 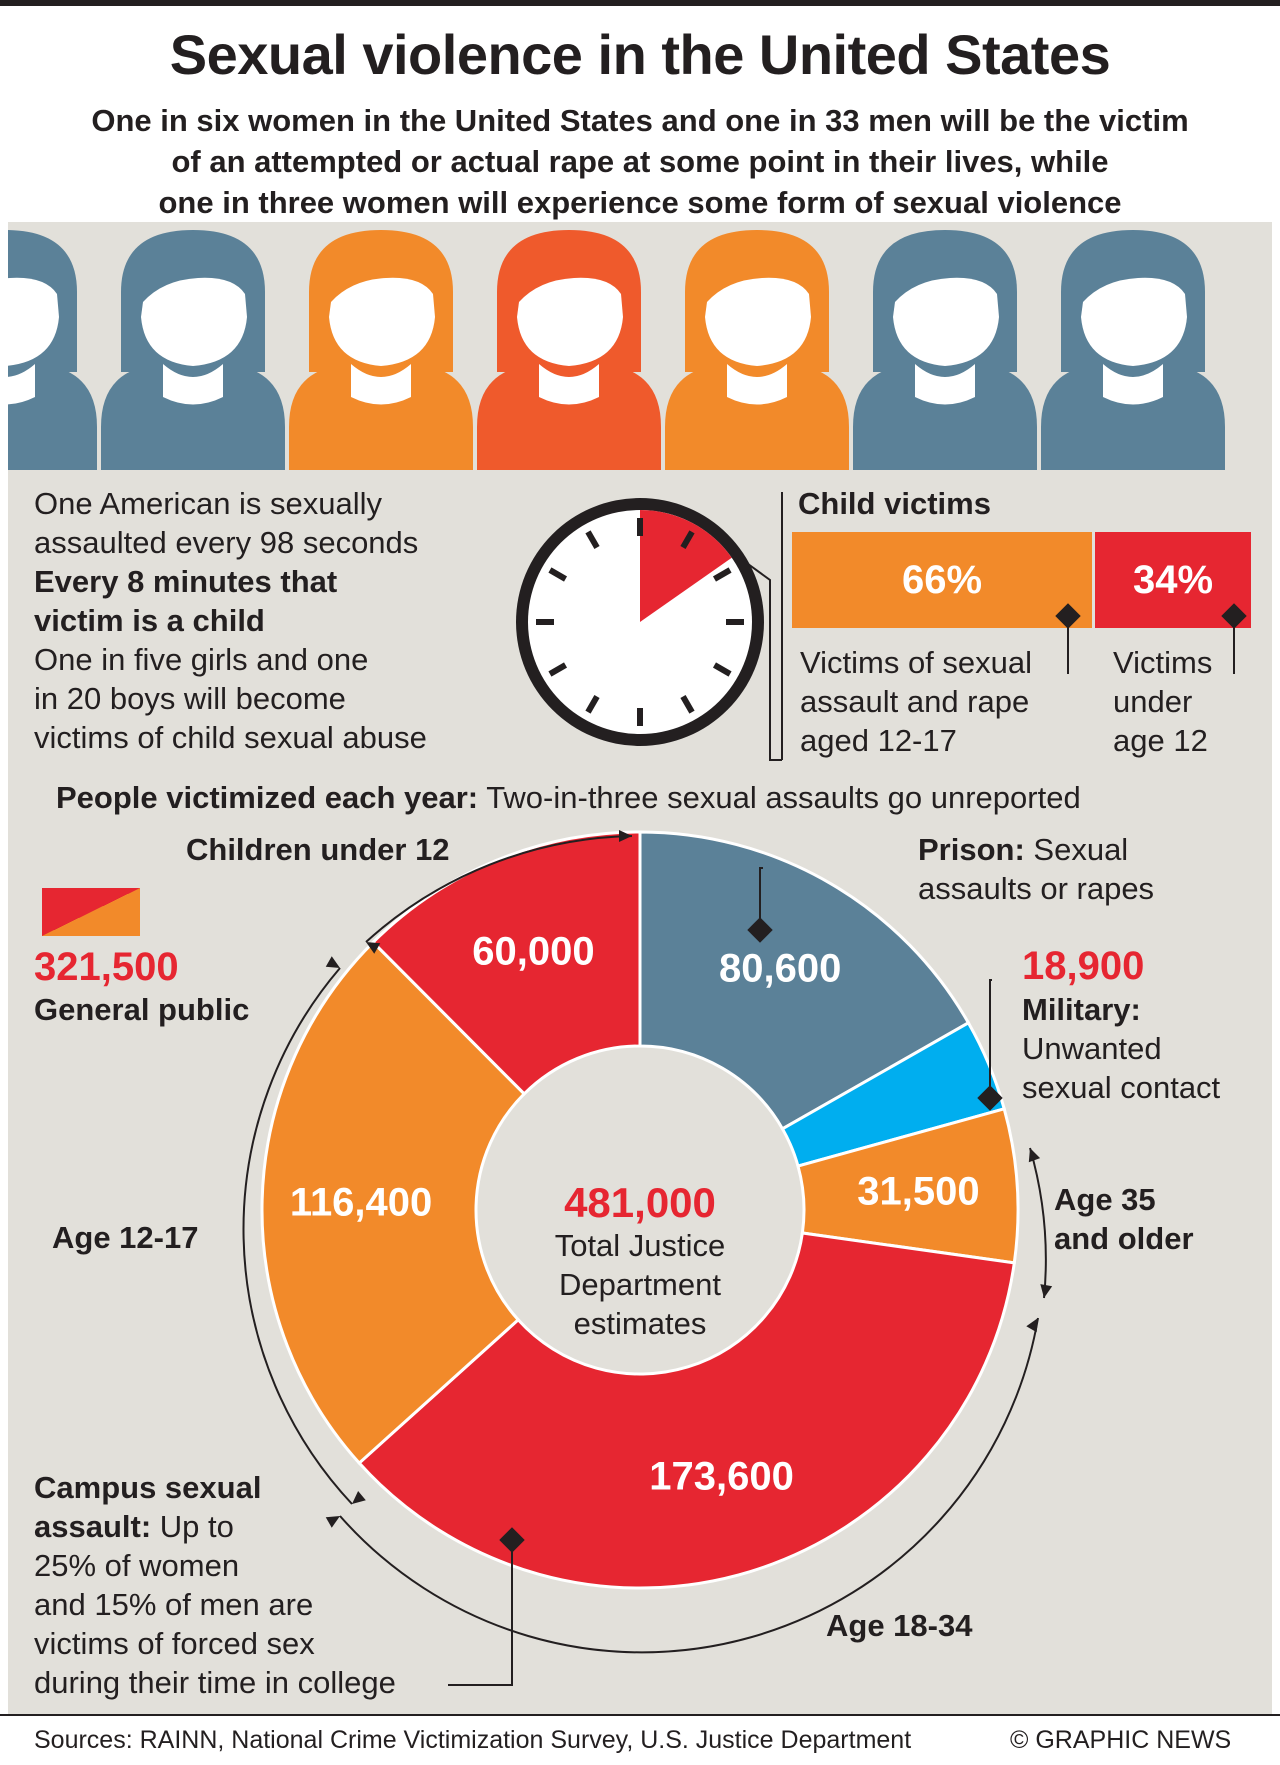 What do you see at coordinates (148, 1487) in the screenshot?
I see `campus-bold1: Campus sexual` at bounding box center [148, 1487].